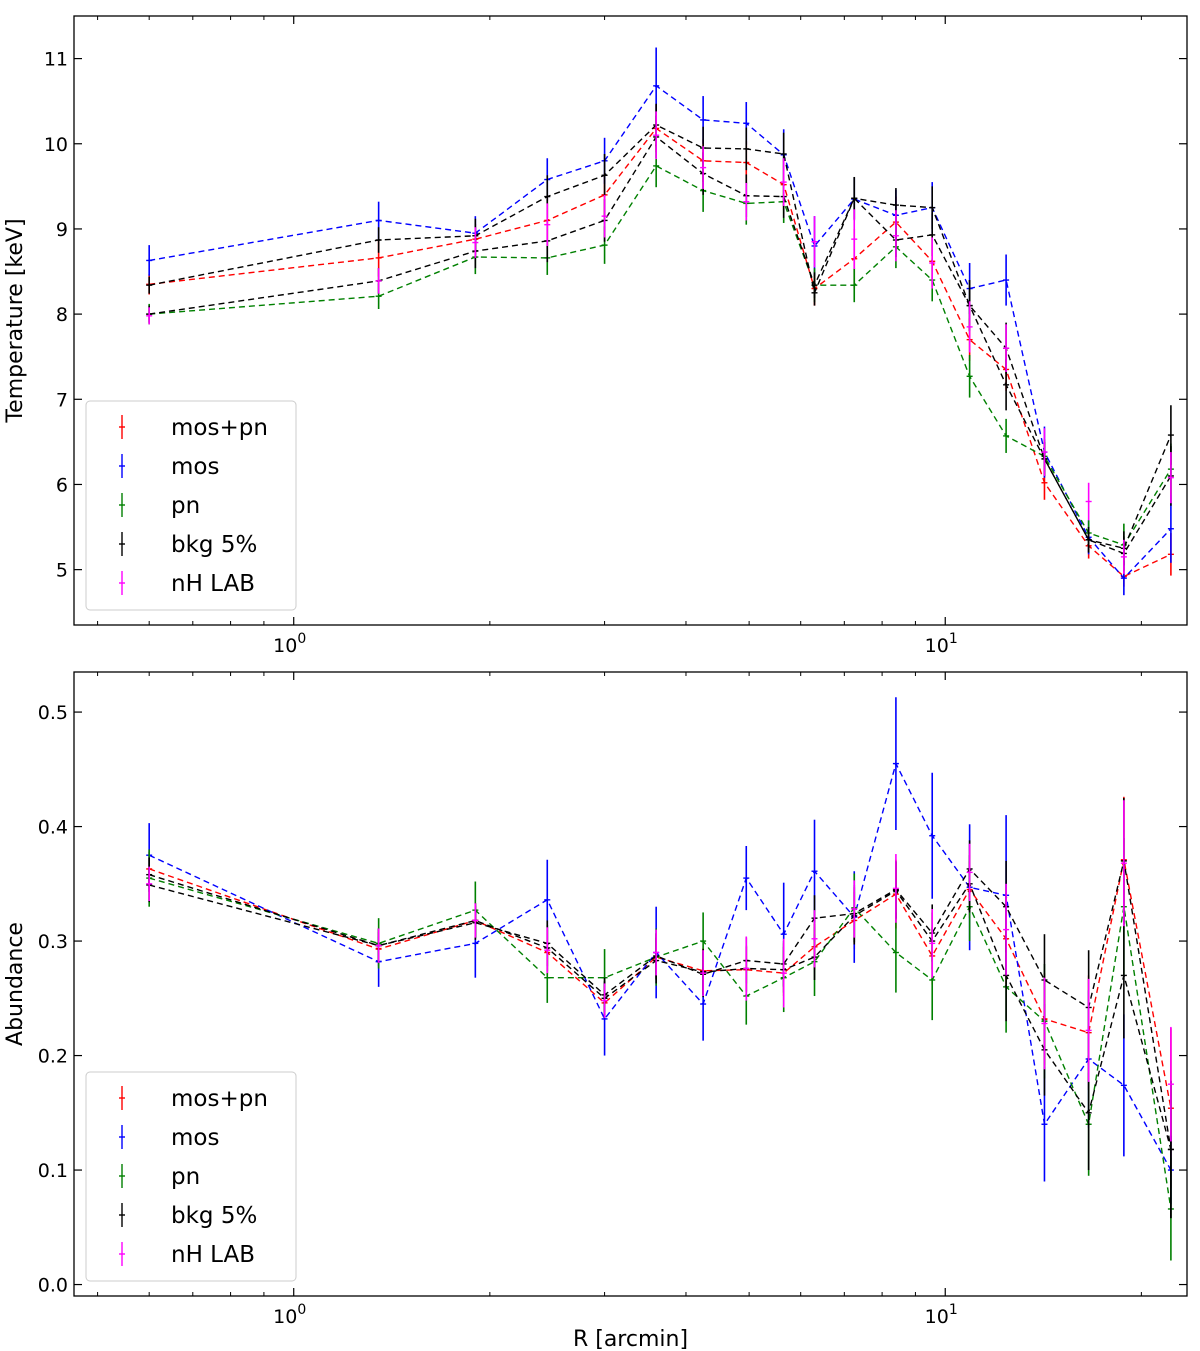 This screenshot has width=1200, height=1351. What do you see at coordinates (62, 571) in the screenshot?
I see `temperature-ytick-label: 5` at bounding box center [62, 571].